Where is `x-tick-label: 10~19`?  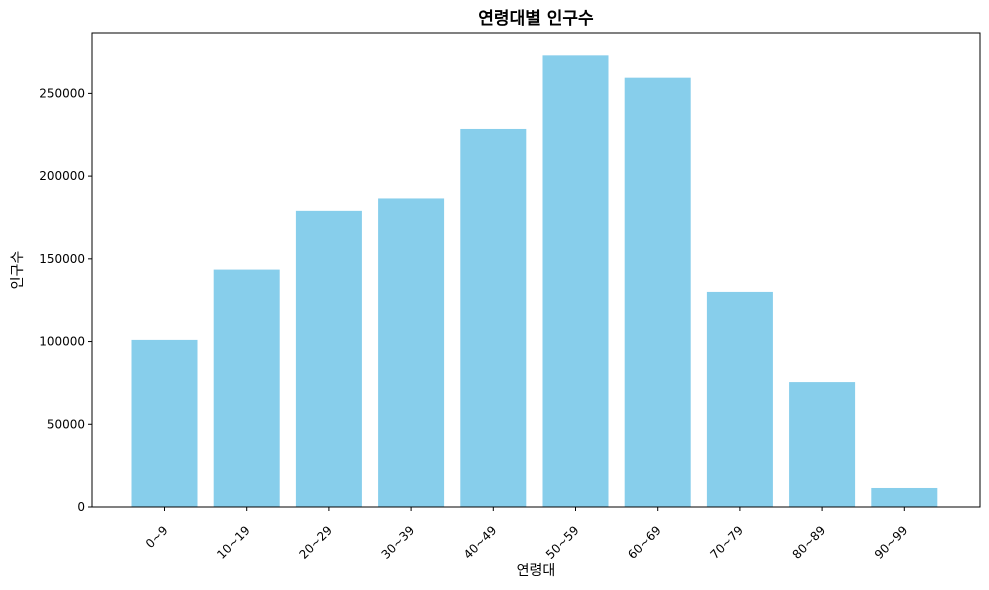
x-tick-label: 10~19 is located at coordinates (233, 542).